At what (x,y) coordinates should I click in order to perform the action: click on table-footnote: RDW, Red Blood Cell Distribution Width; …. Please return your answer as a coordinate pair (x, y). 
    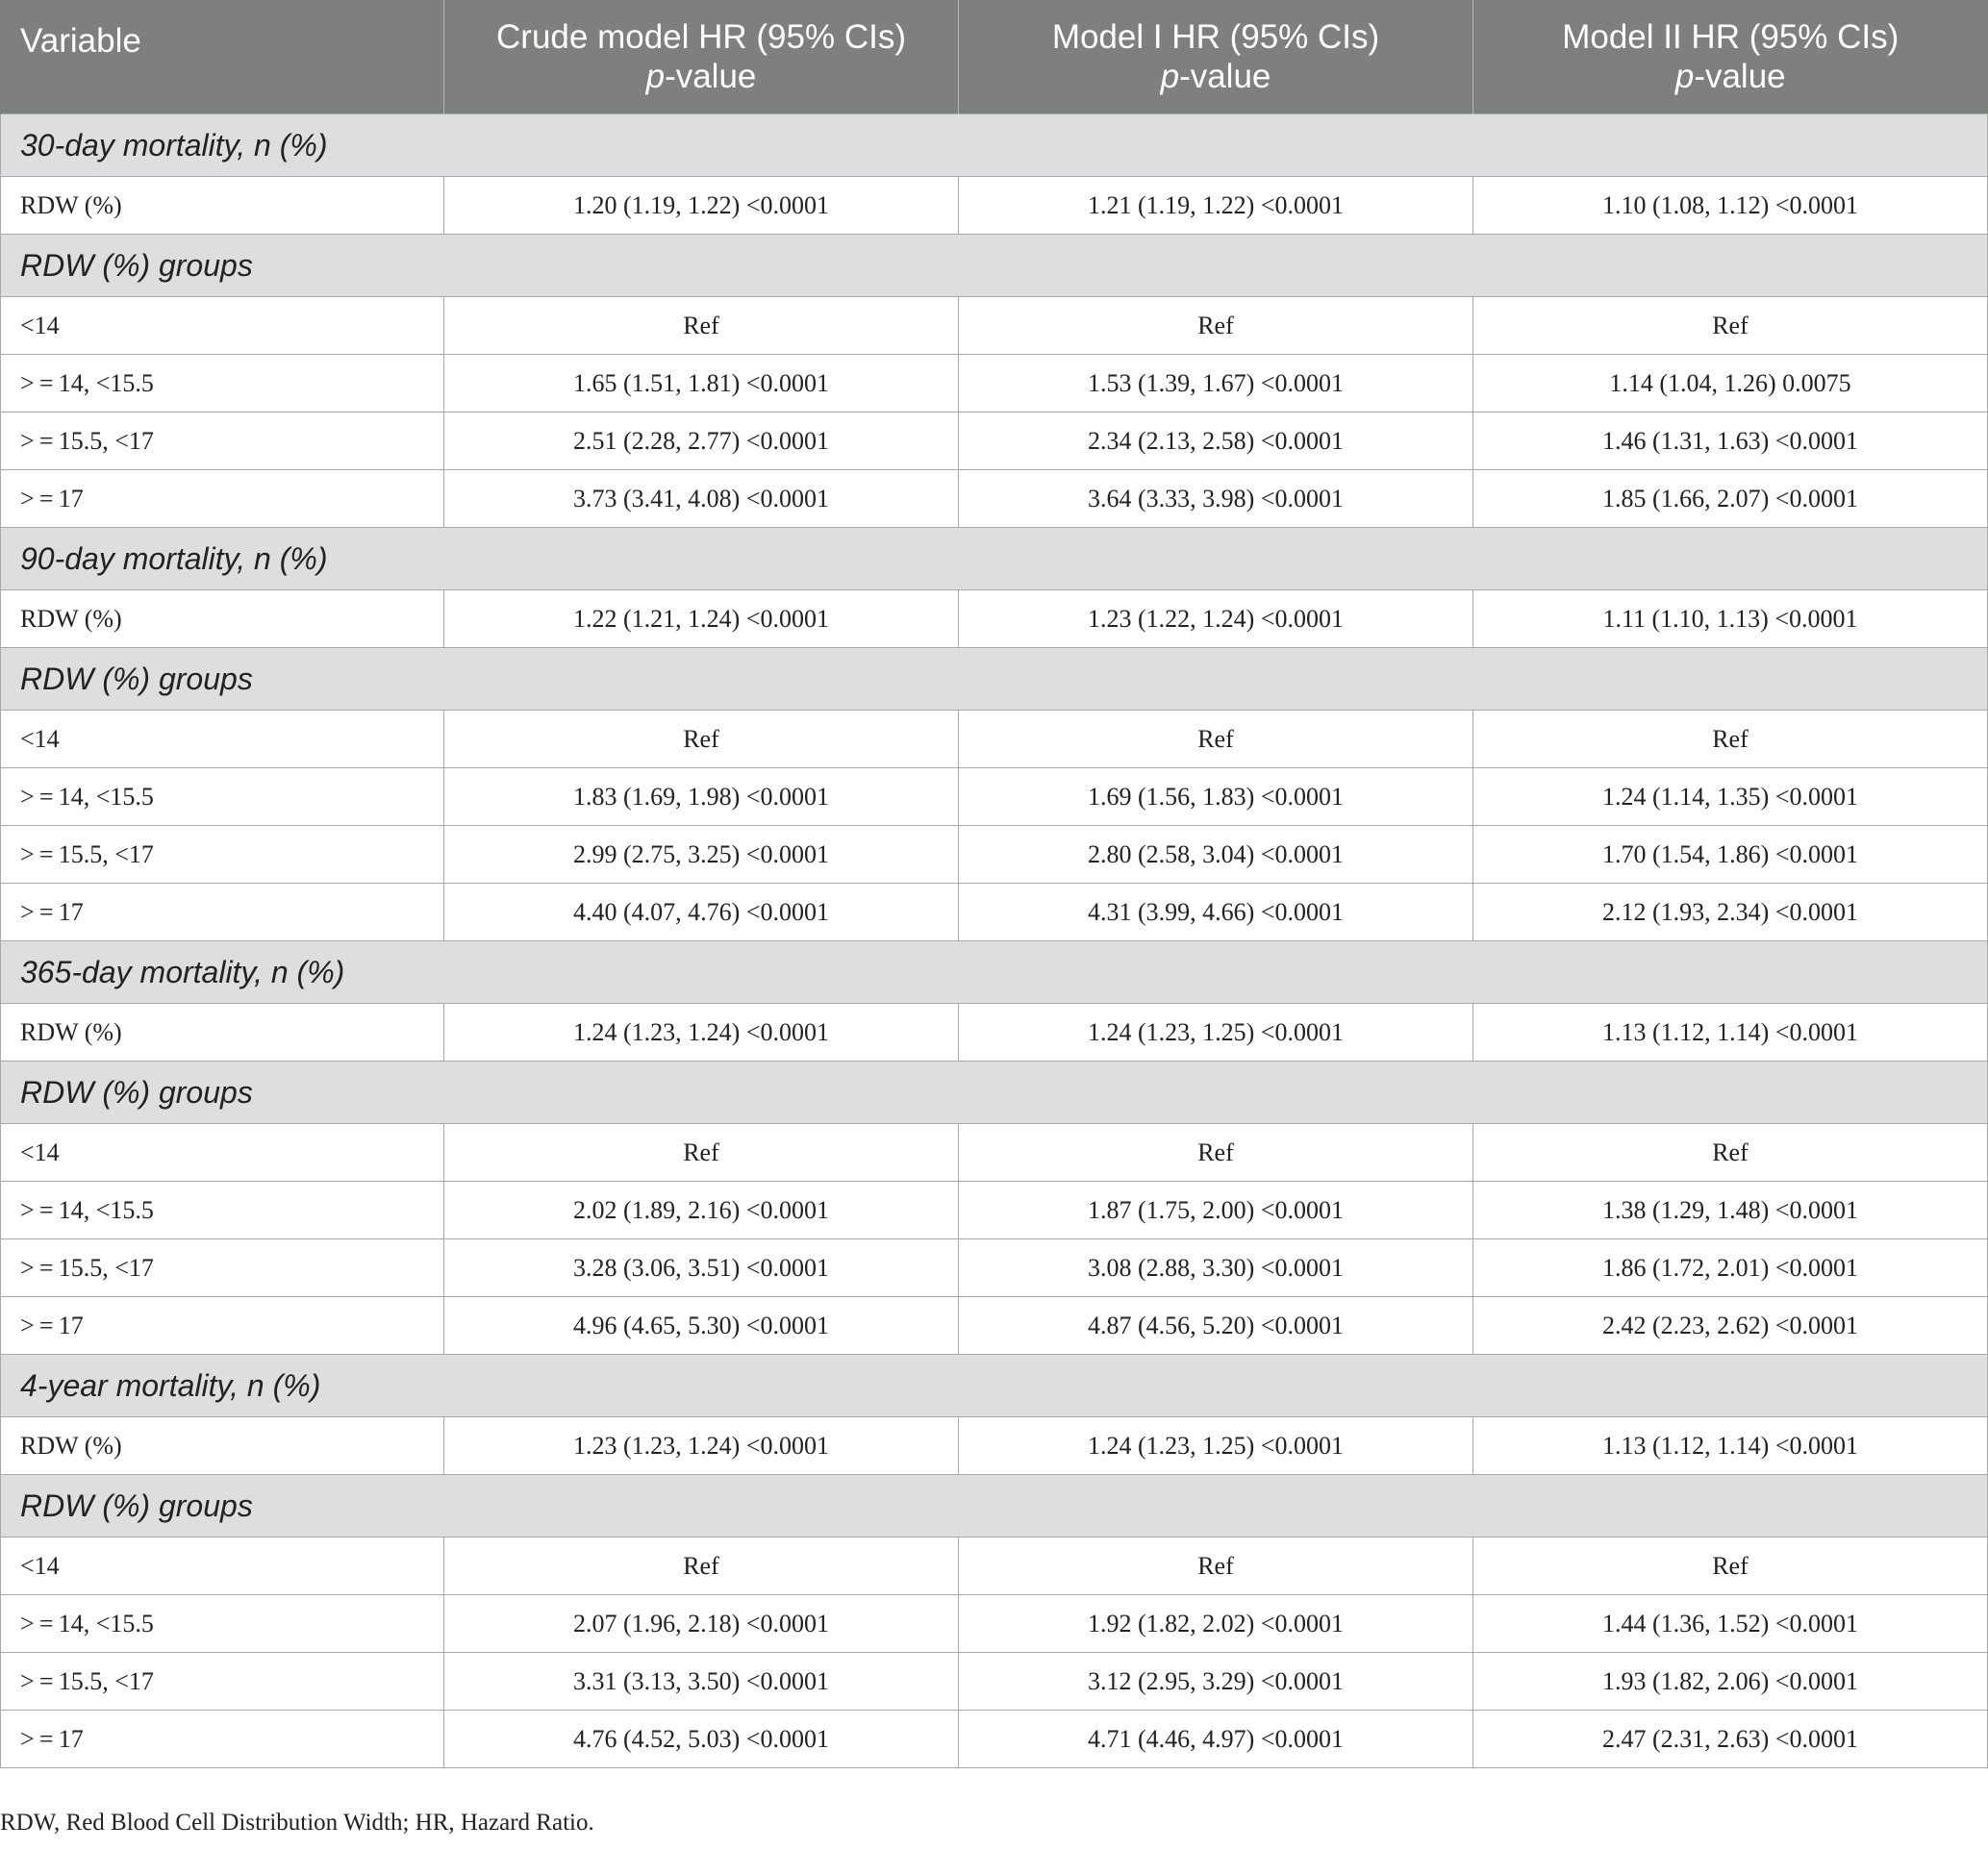
    Looking at the image, I should click on (297, 1823).